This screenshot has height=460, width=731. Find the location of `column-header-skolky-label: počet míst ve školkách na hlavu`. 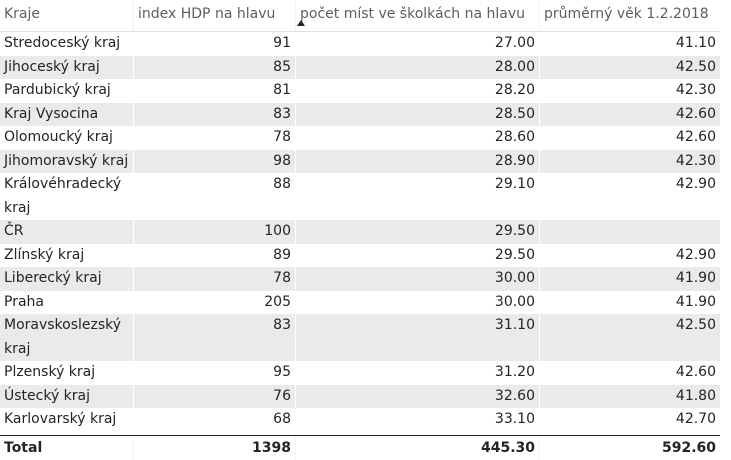

column-header-skolky-label: počet míst ve školkách na hlavu is located at coordinates (413, 14).